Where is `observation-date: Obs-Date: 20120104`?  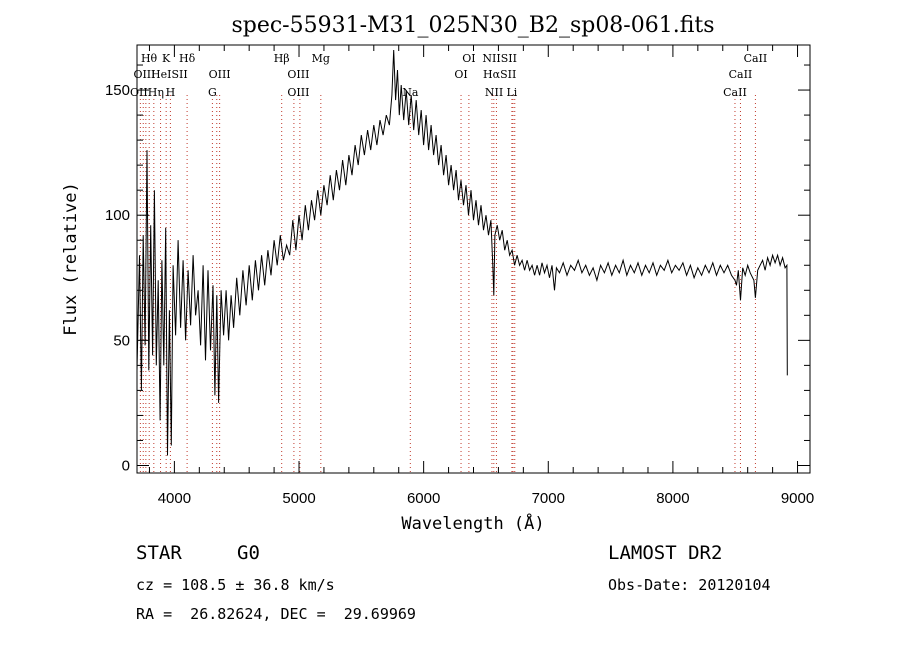 observation-date: Obs-Date: 20120104 is located at coordinates (689, 585).